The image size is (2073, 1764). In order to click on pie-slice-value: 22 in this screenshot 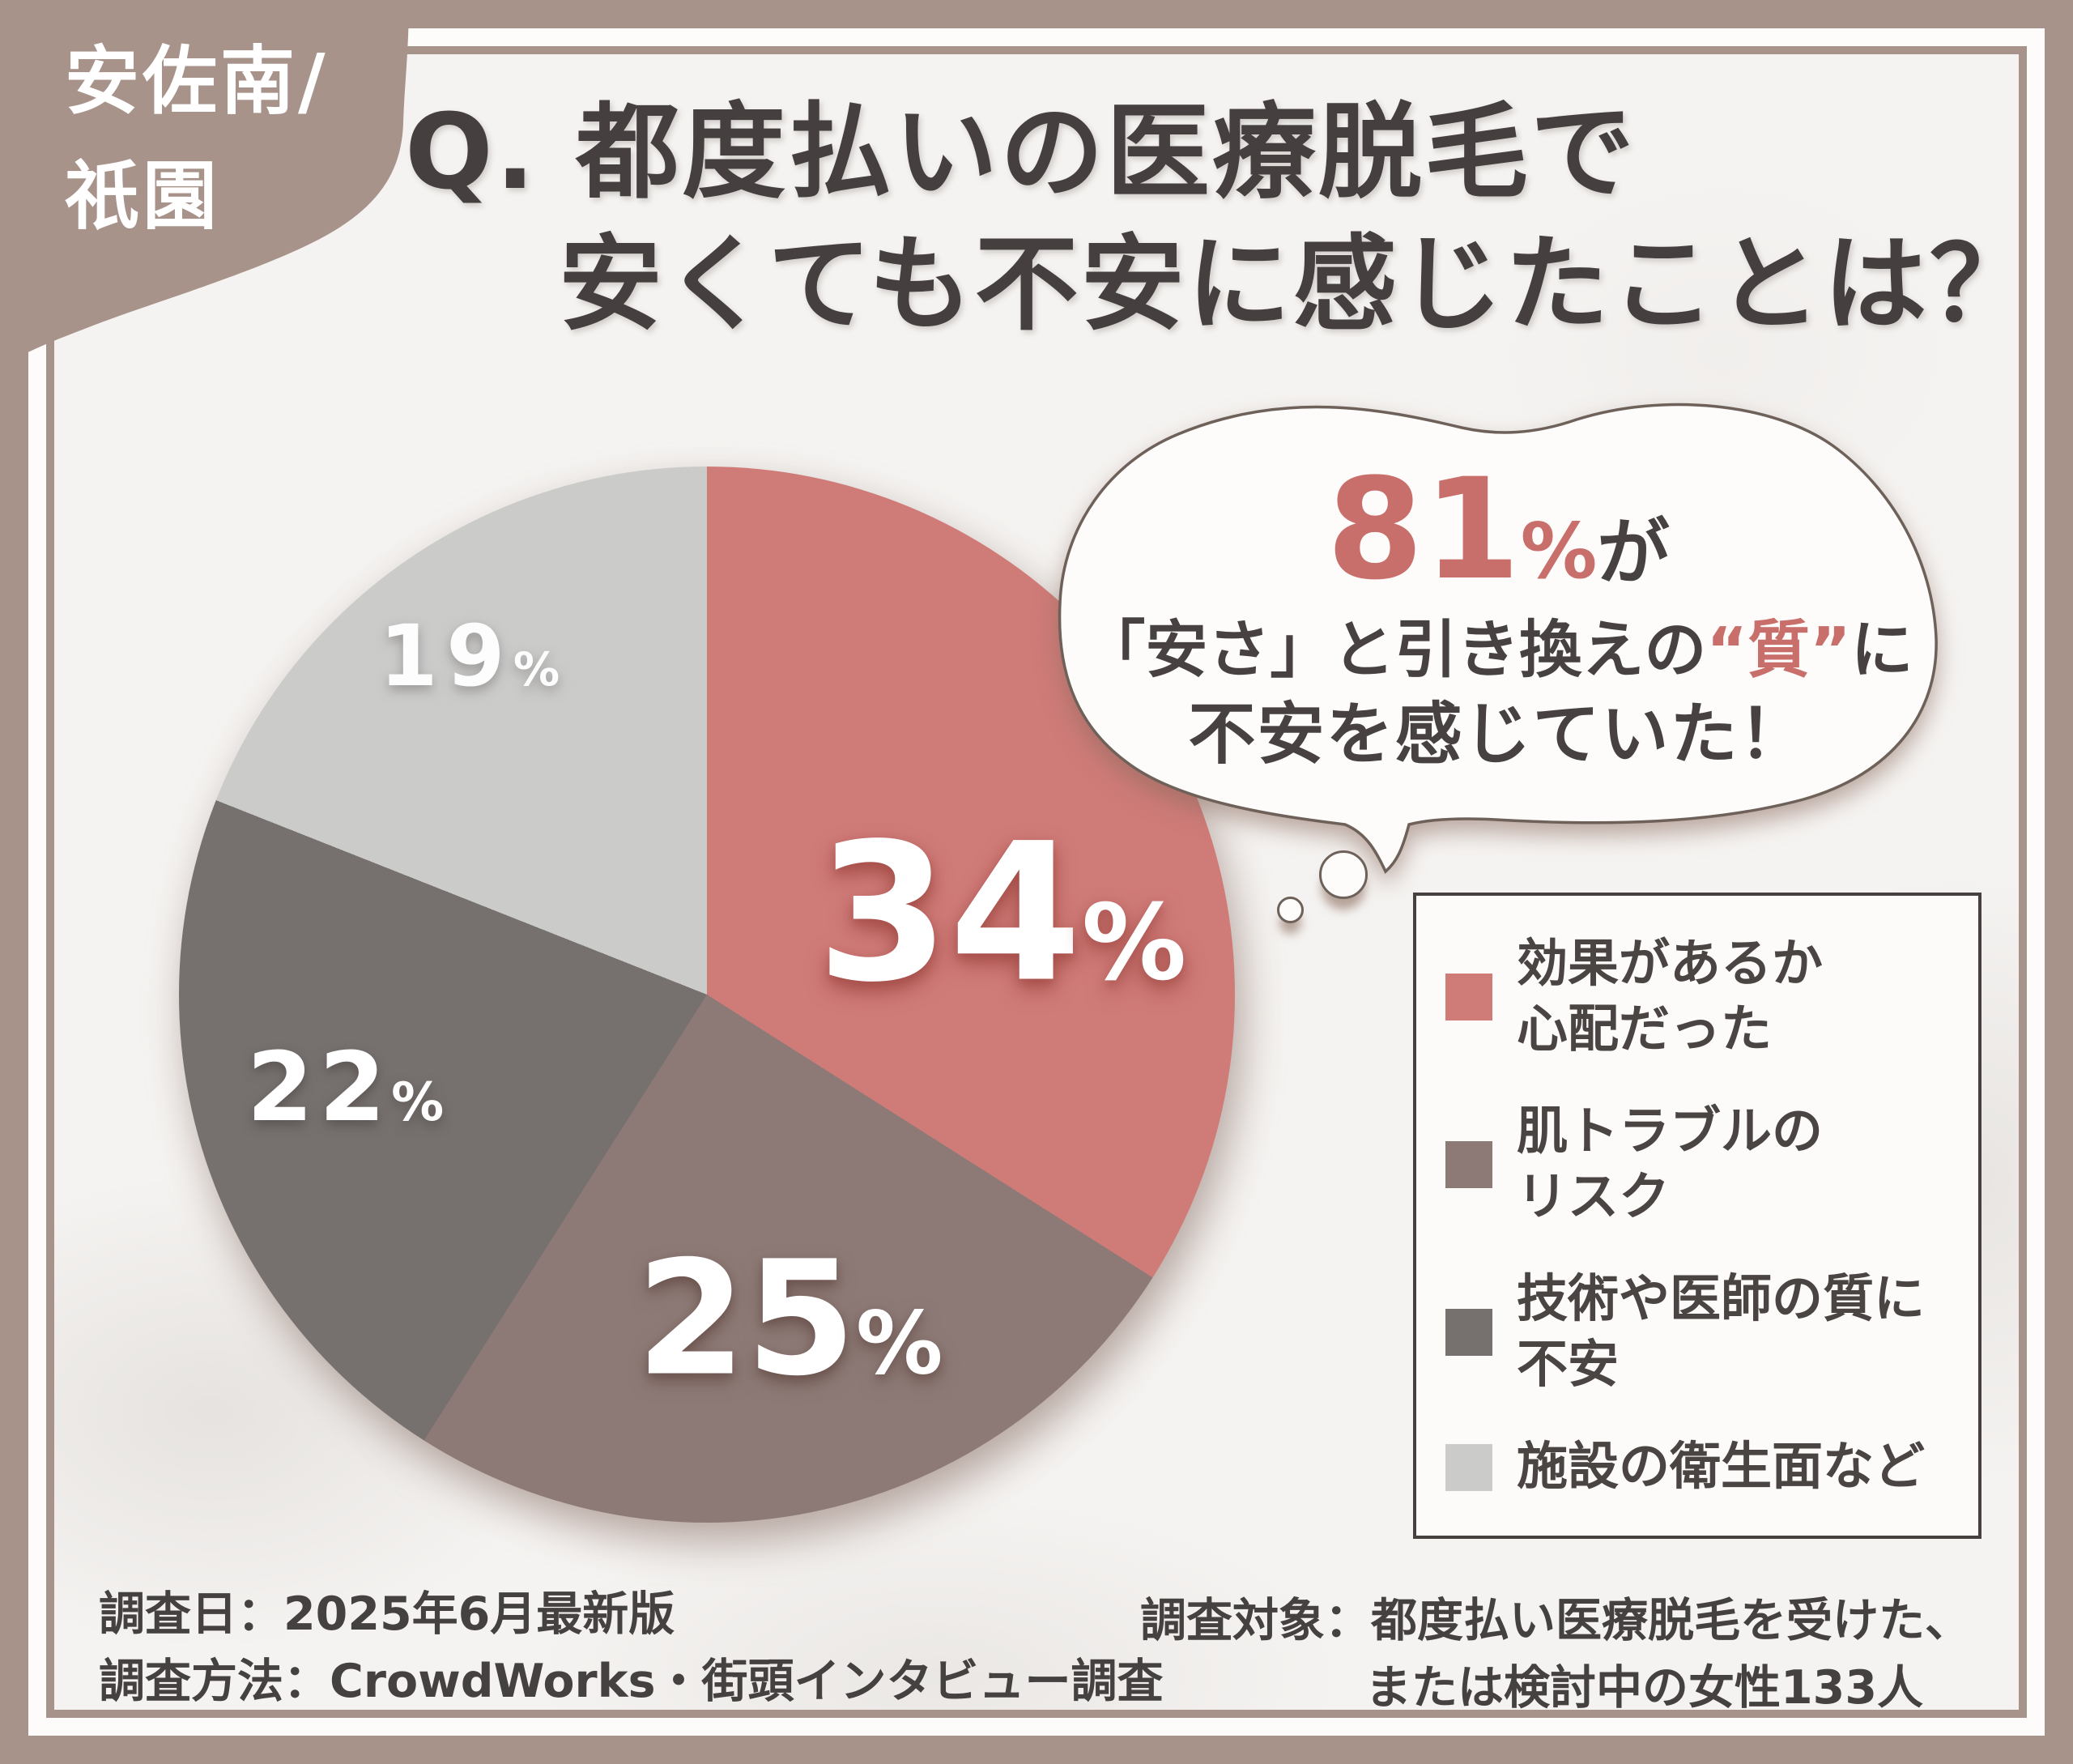, I will do `click(319, 1087)`.